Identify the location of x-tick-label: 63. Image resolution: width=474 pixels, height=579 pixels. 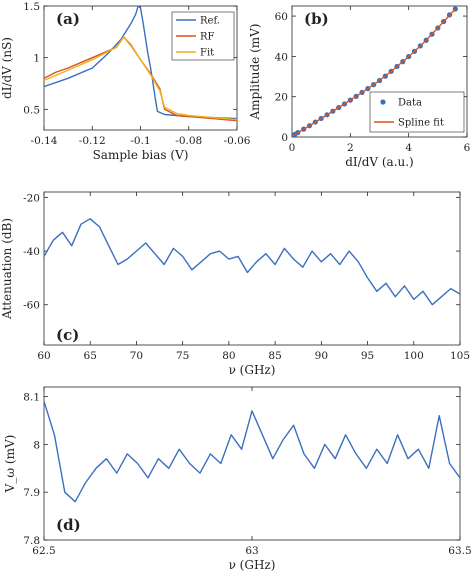
(251, 551).